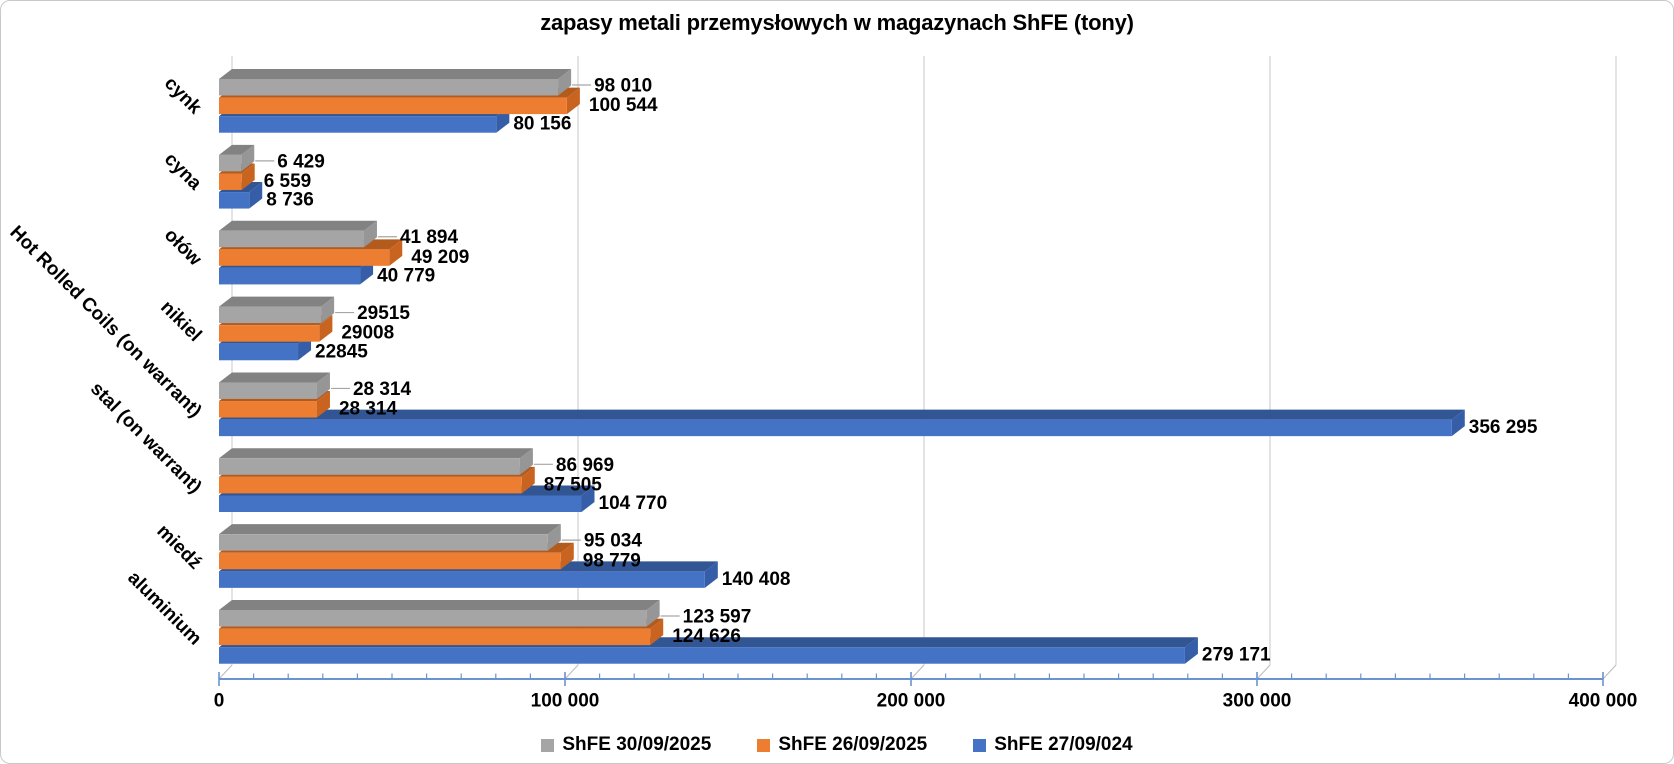  What do you see at coordinates (756, 579) in the screenshot?
I see `data-label: 140 408` at bounding box center [756, 579].